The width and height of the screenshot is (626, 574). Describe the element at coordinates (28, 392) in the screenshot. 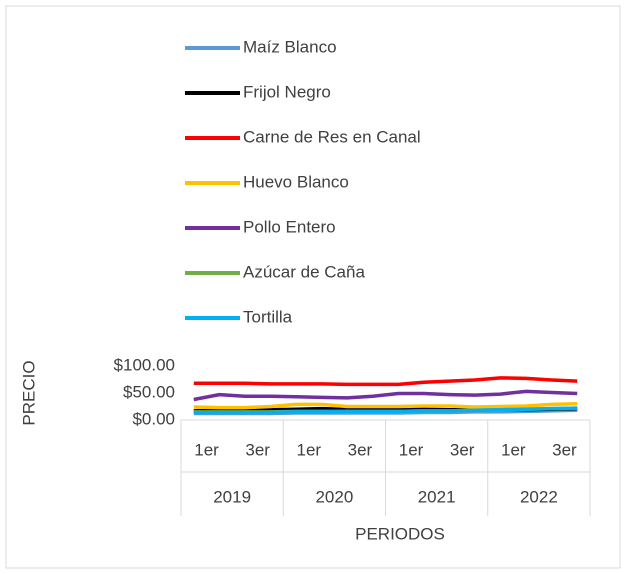

I see `y-axis-label: PRECIO` at that location.